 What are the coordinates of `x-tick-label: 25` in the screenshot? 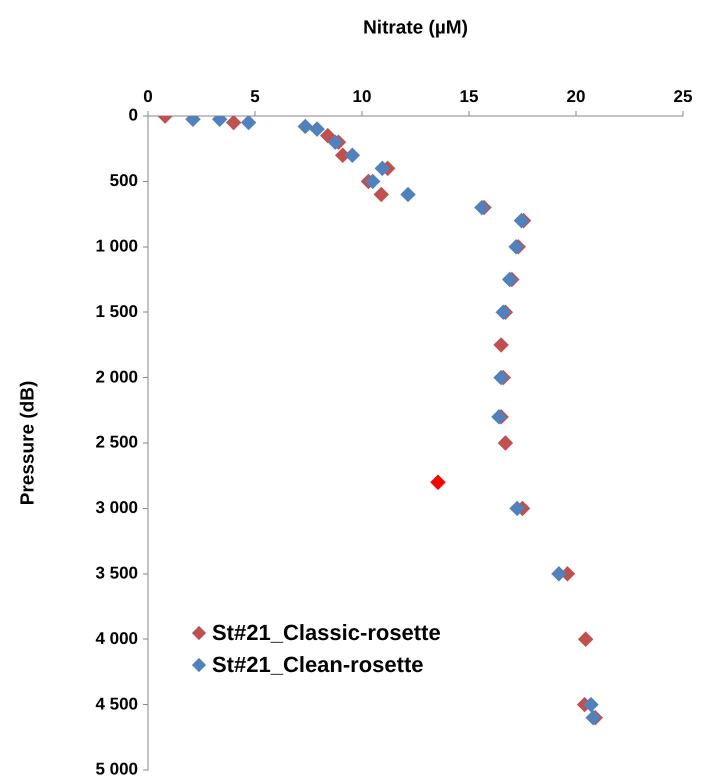 It's located at (683, 96).